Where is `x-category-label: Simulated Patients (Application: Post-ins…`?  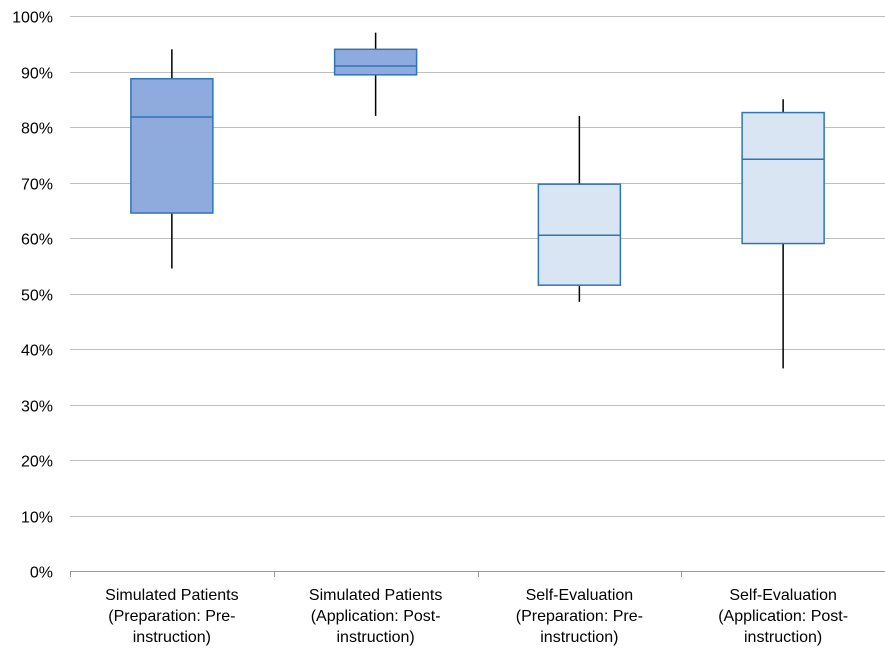 x-category-label: Simulated Patients (Application: Post-ins… is located at coordinates (375, 616).